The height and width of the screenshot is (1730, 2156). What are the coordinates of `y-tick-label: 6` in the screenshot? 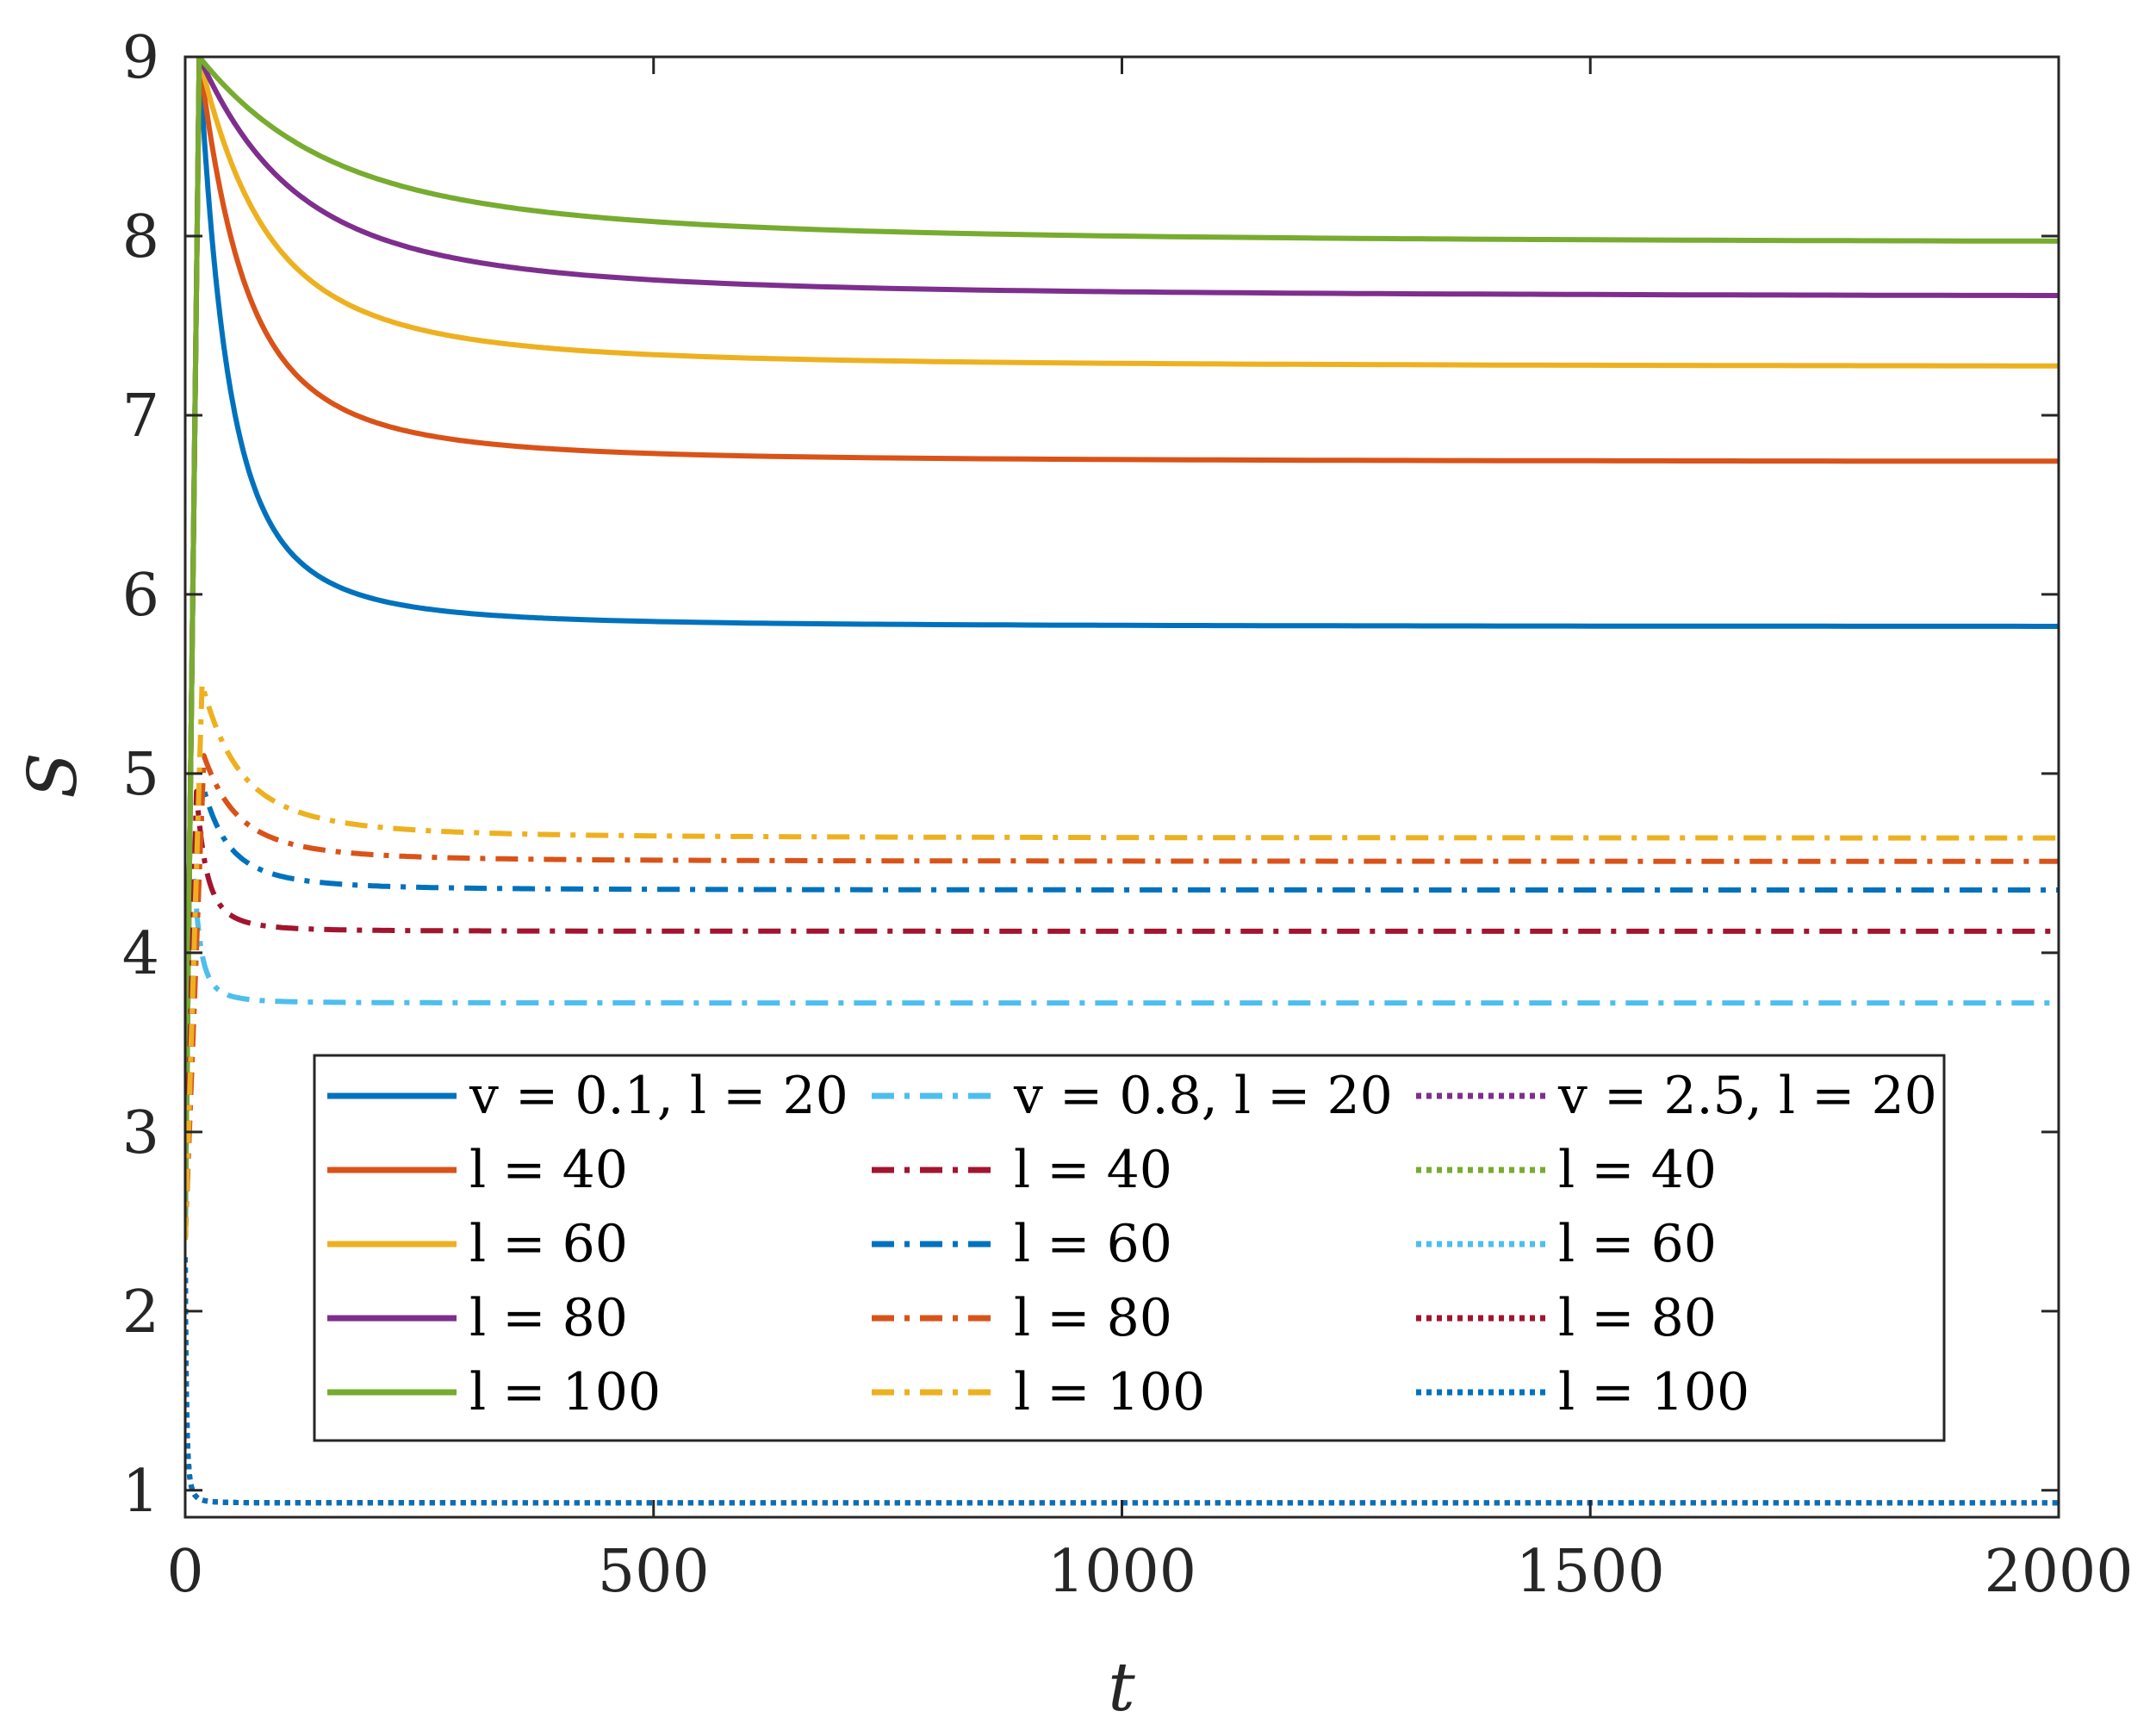 It's located at (140, 596).